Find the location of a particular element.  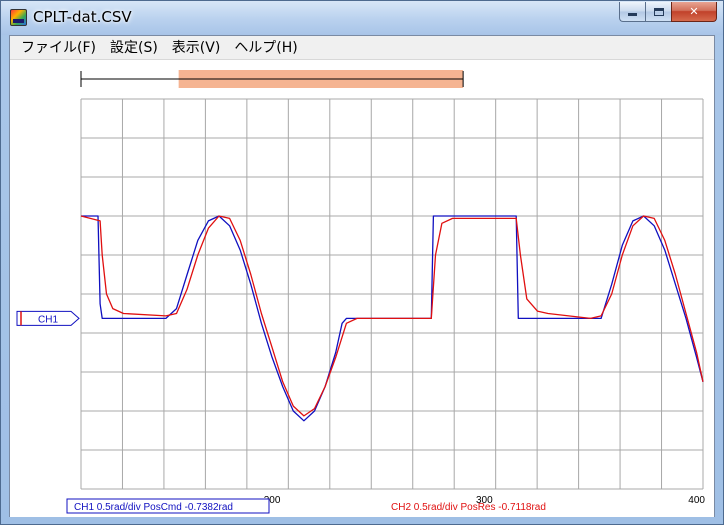

app-icon is located at coordinates (18, 17).